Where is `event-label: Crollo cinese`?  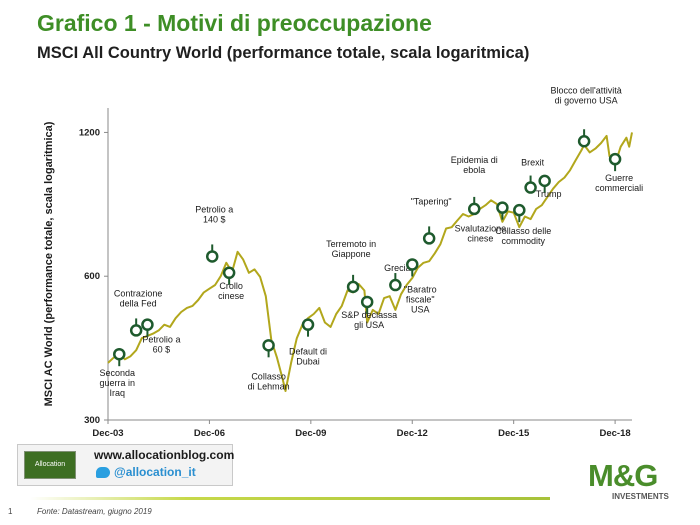
event-label: Crollo cinese is located at coordinates (231, 291).